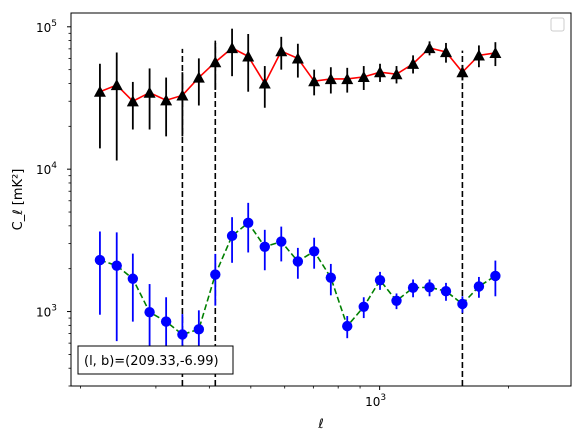  I want to click on y-tick-label-3: 10⁵, so click(46, 27).